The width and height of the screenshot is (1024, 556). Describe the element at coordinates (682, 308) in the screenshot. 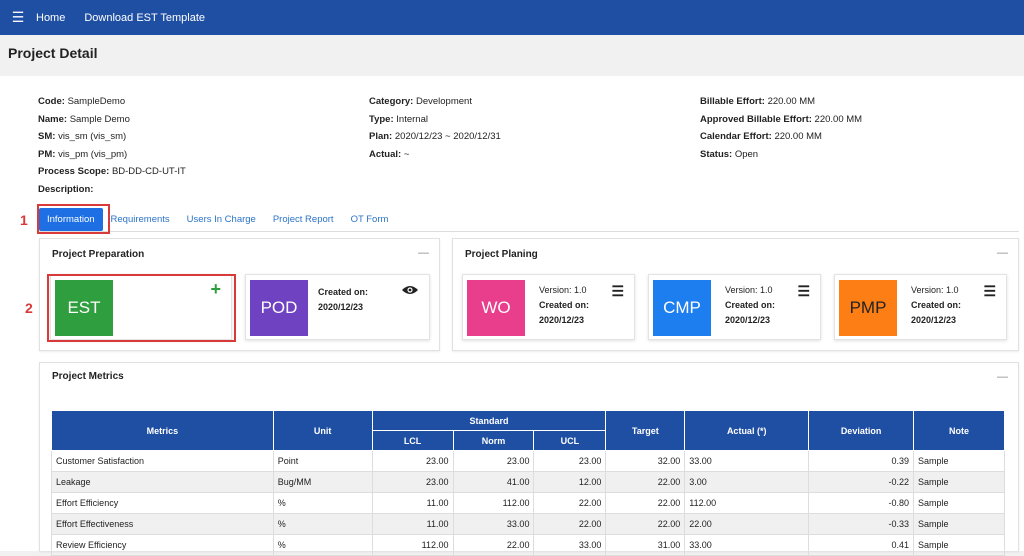

I see `cmp-badge: CMP` at that location.